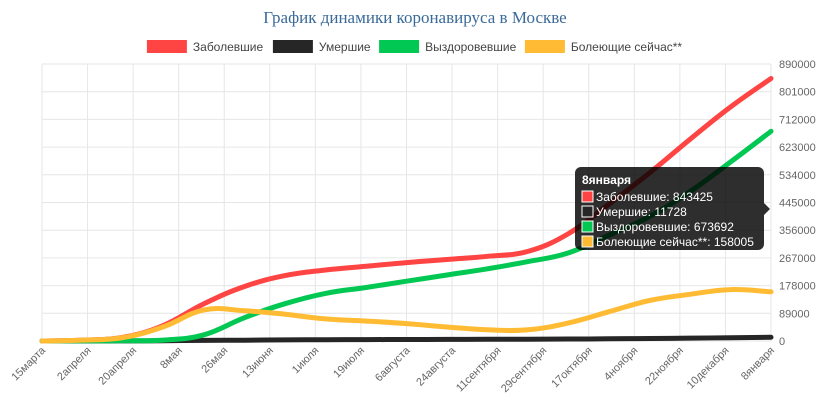 The height and width of the screenshot is (412, 830). What do you see at coordinates (654, 197) in the screenshot?
I see `tooltip-line-0: Заболевшие: 843425` at bounding box center [654, 197].